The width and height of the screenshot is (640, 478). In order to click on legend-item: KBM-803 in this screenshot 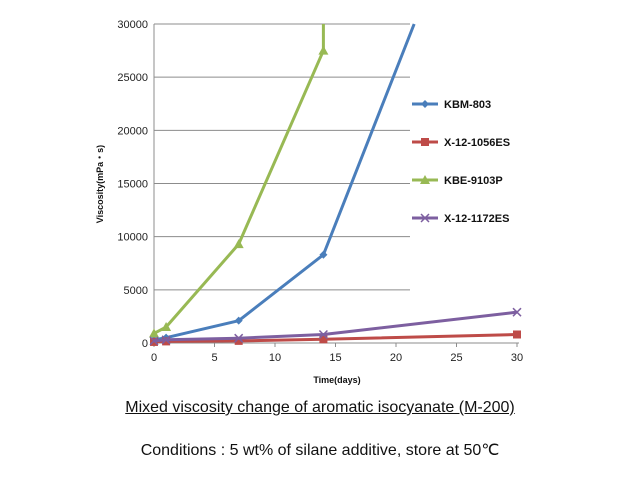, I will do `click(451, 105)`.